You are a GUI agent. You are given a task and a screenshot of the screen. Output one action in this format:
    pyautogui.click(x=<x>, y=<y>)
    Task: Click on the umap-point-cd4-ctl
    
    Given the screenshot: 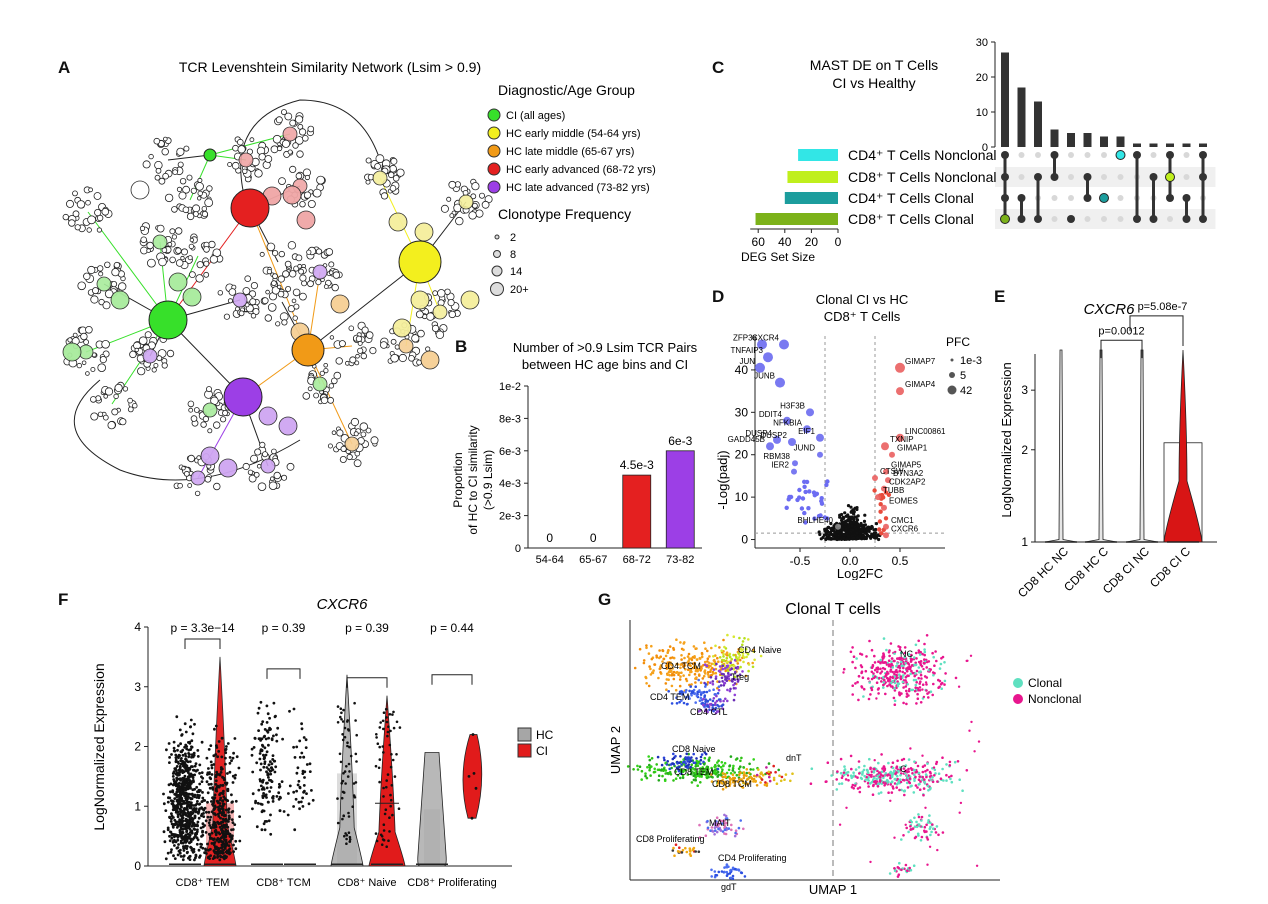 What is the action you would take?
    pyautogui.click(x=725, y=699)
    